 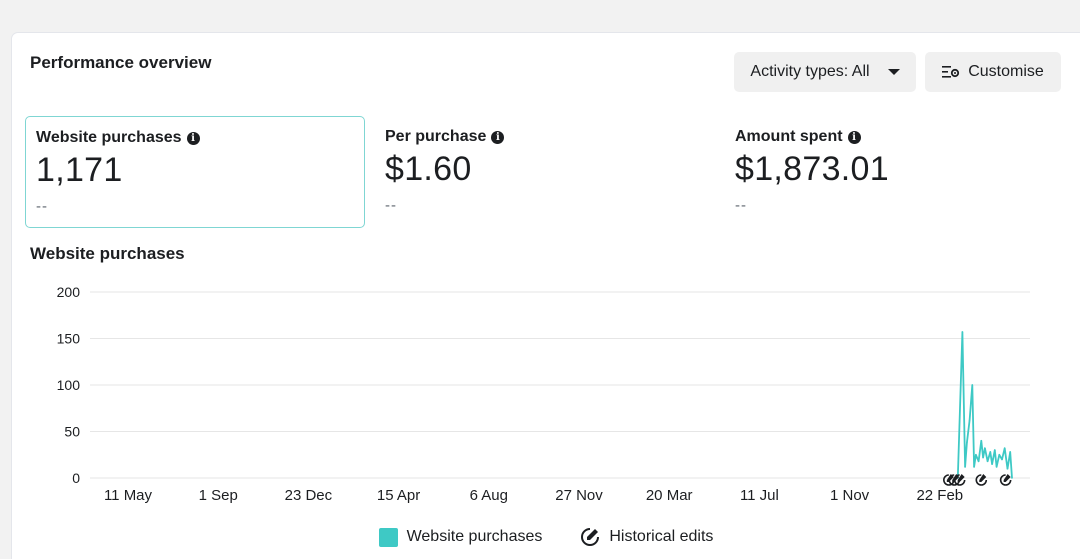 What do you see at coordinates (545, 172) in the screenshot?
I see `metric-per-purchase: Per purchase i $1.60 --` at bounding box center [545, 172].